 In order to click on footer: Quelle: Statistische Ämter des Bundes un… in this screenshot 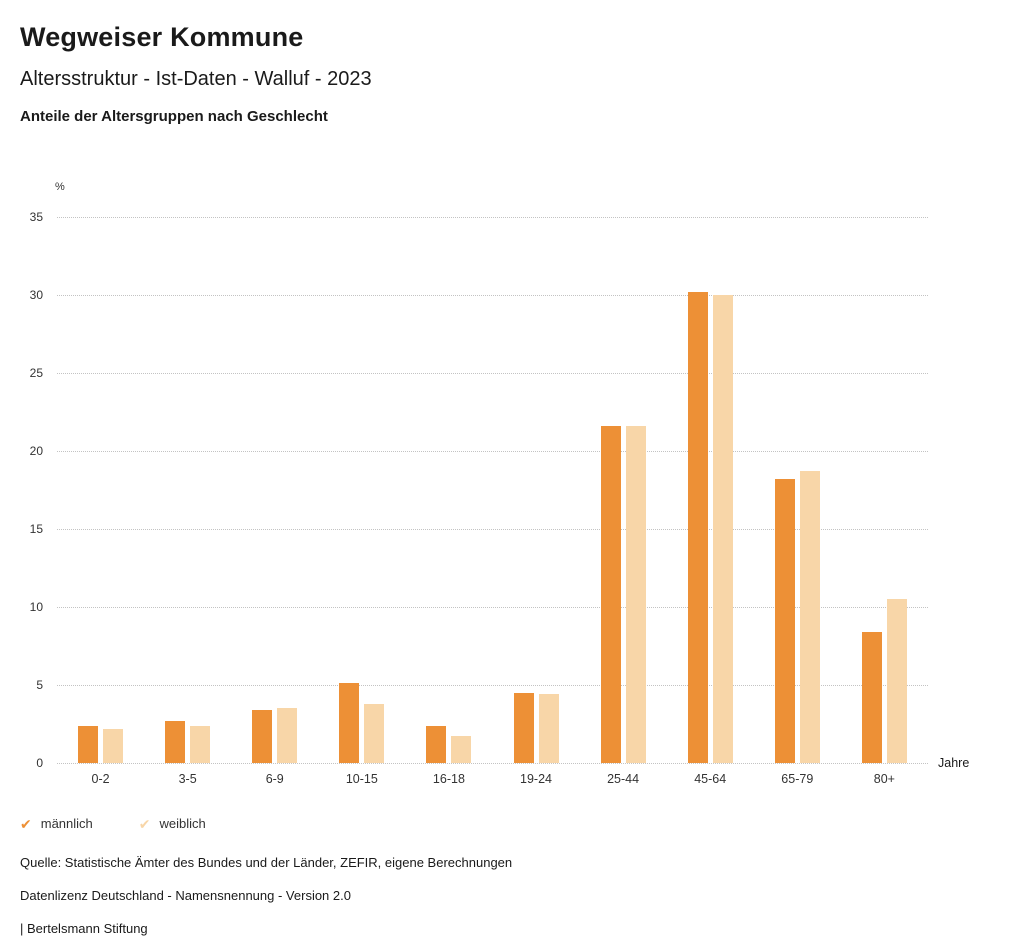, I will do `click(512, 895)`.